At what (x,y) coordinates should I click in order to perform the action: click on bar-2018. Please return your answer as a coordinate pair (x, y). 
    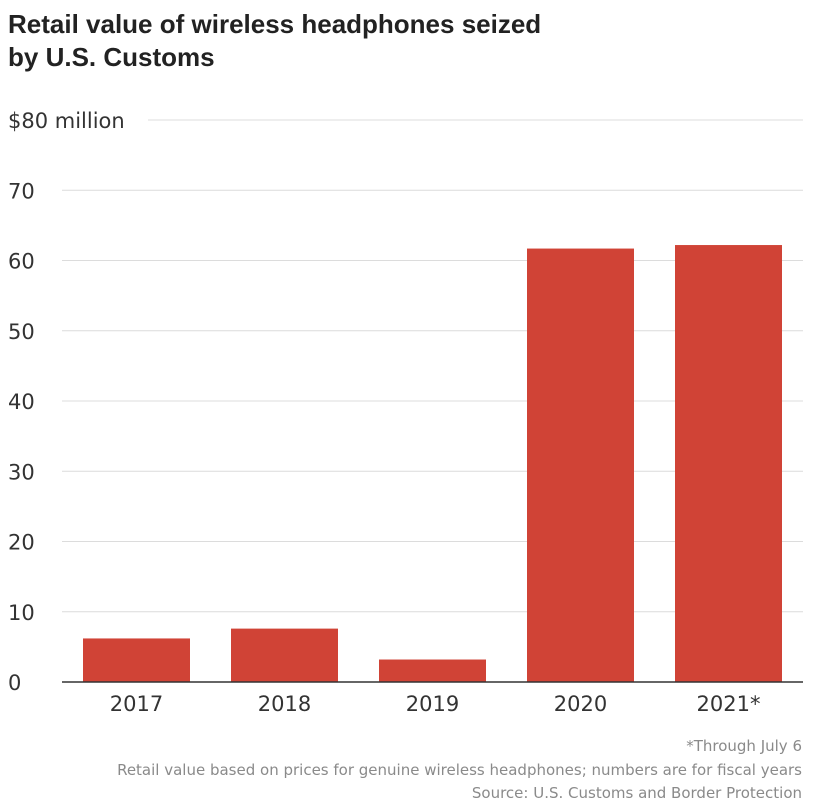
    Looking at the image, I should click on (284, 655).